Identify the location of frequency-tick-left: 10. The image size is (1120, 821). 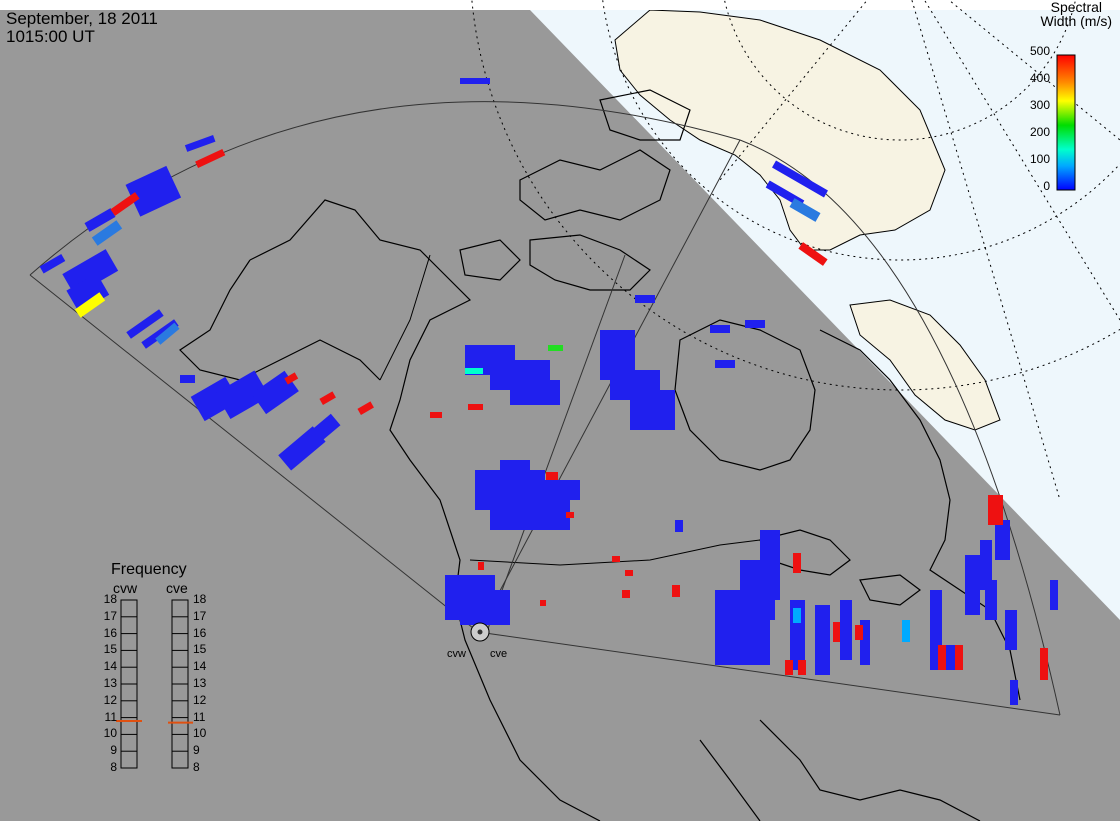
(110, 733).